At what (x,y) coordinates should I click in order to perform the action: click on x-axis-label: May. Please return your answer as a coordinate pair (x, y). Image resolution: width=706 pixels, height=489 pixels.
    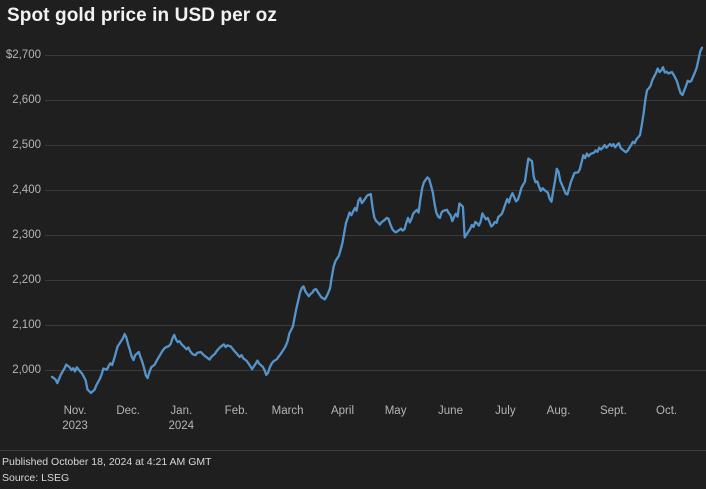
    Looking at the image, I should click on (396, 411).